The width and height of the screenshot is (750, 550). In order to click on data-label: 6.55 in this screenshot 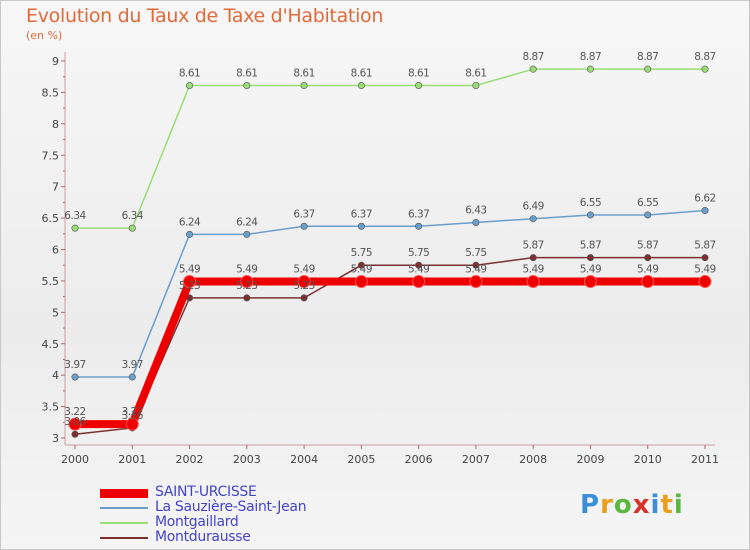, I will do `click(647, 203)`.